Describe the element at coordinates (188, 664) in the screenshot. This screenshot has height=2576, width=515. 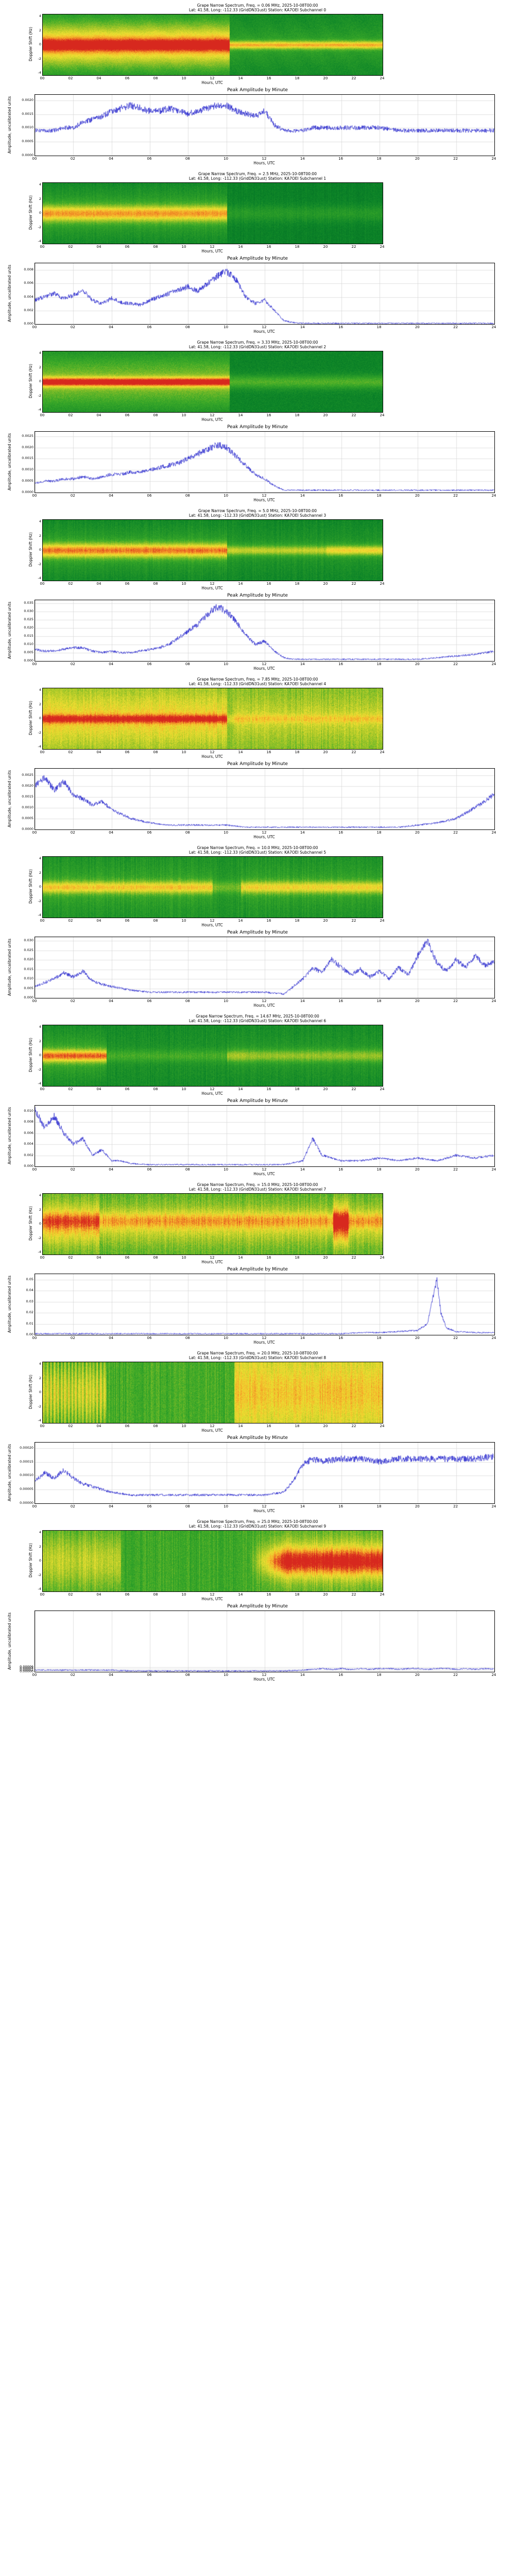
I see `amplitude-xtick-3-4: 08` at that location.